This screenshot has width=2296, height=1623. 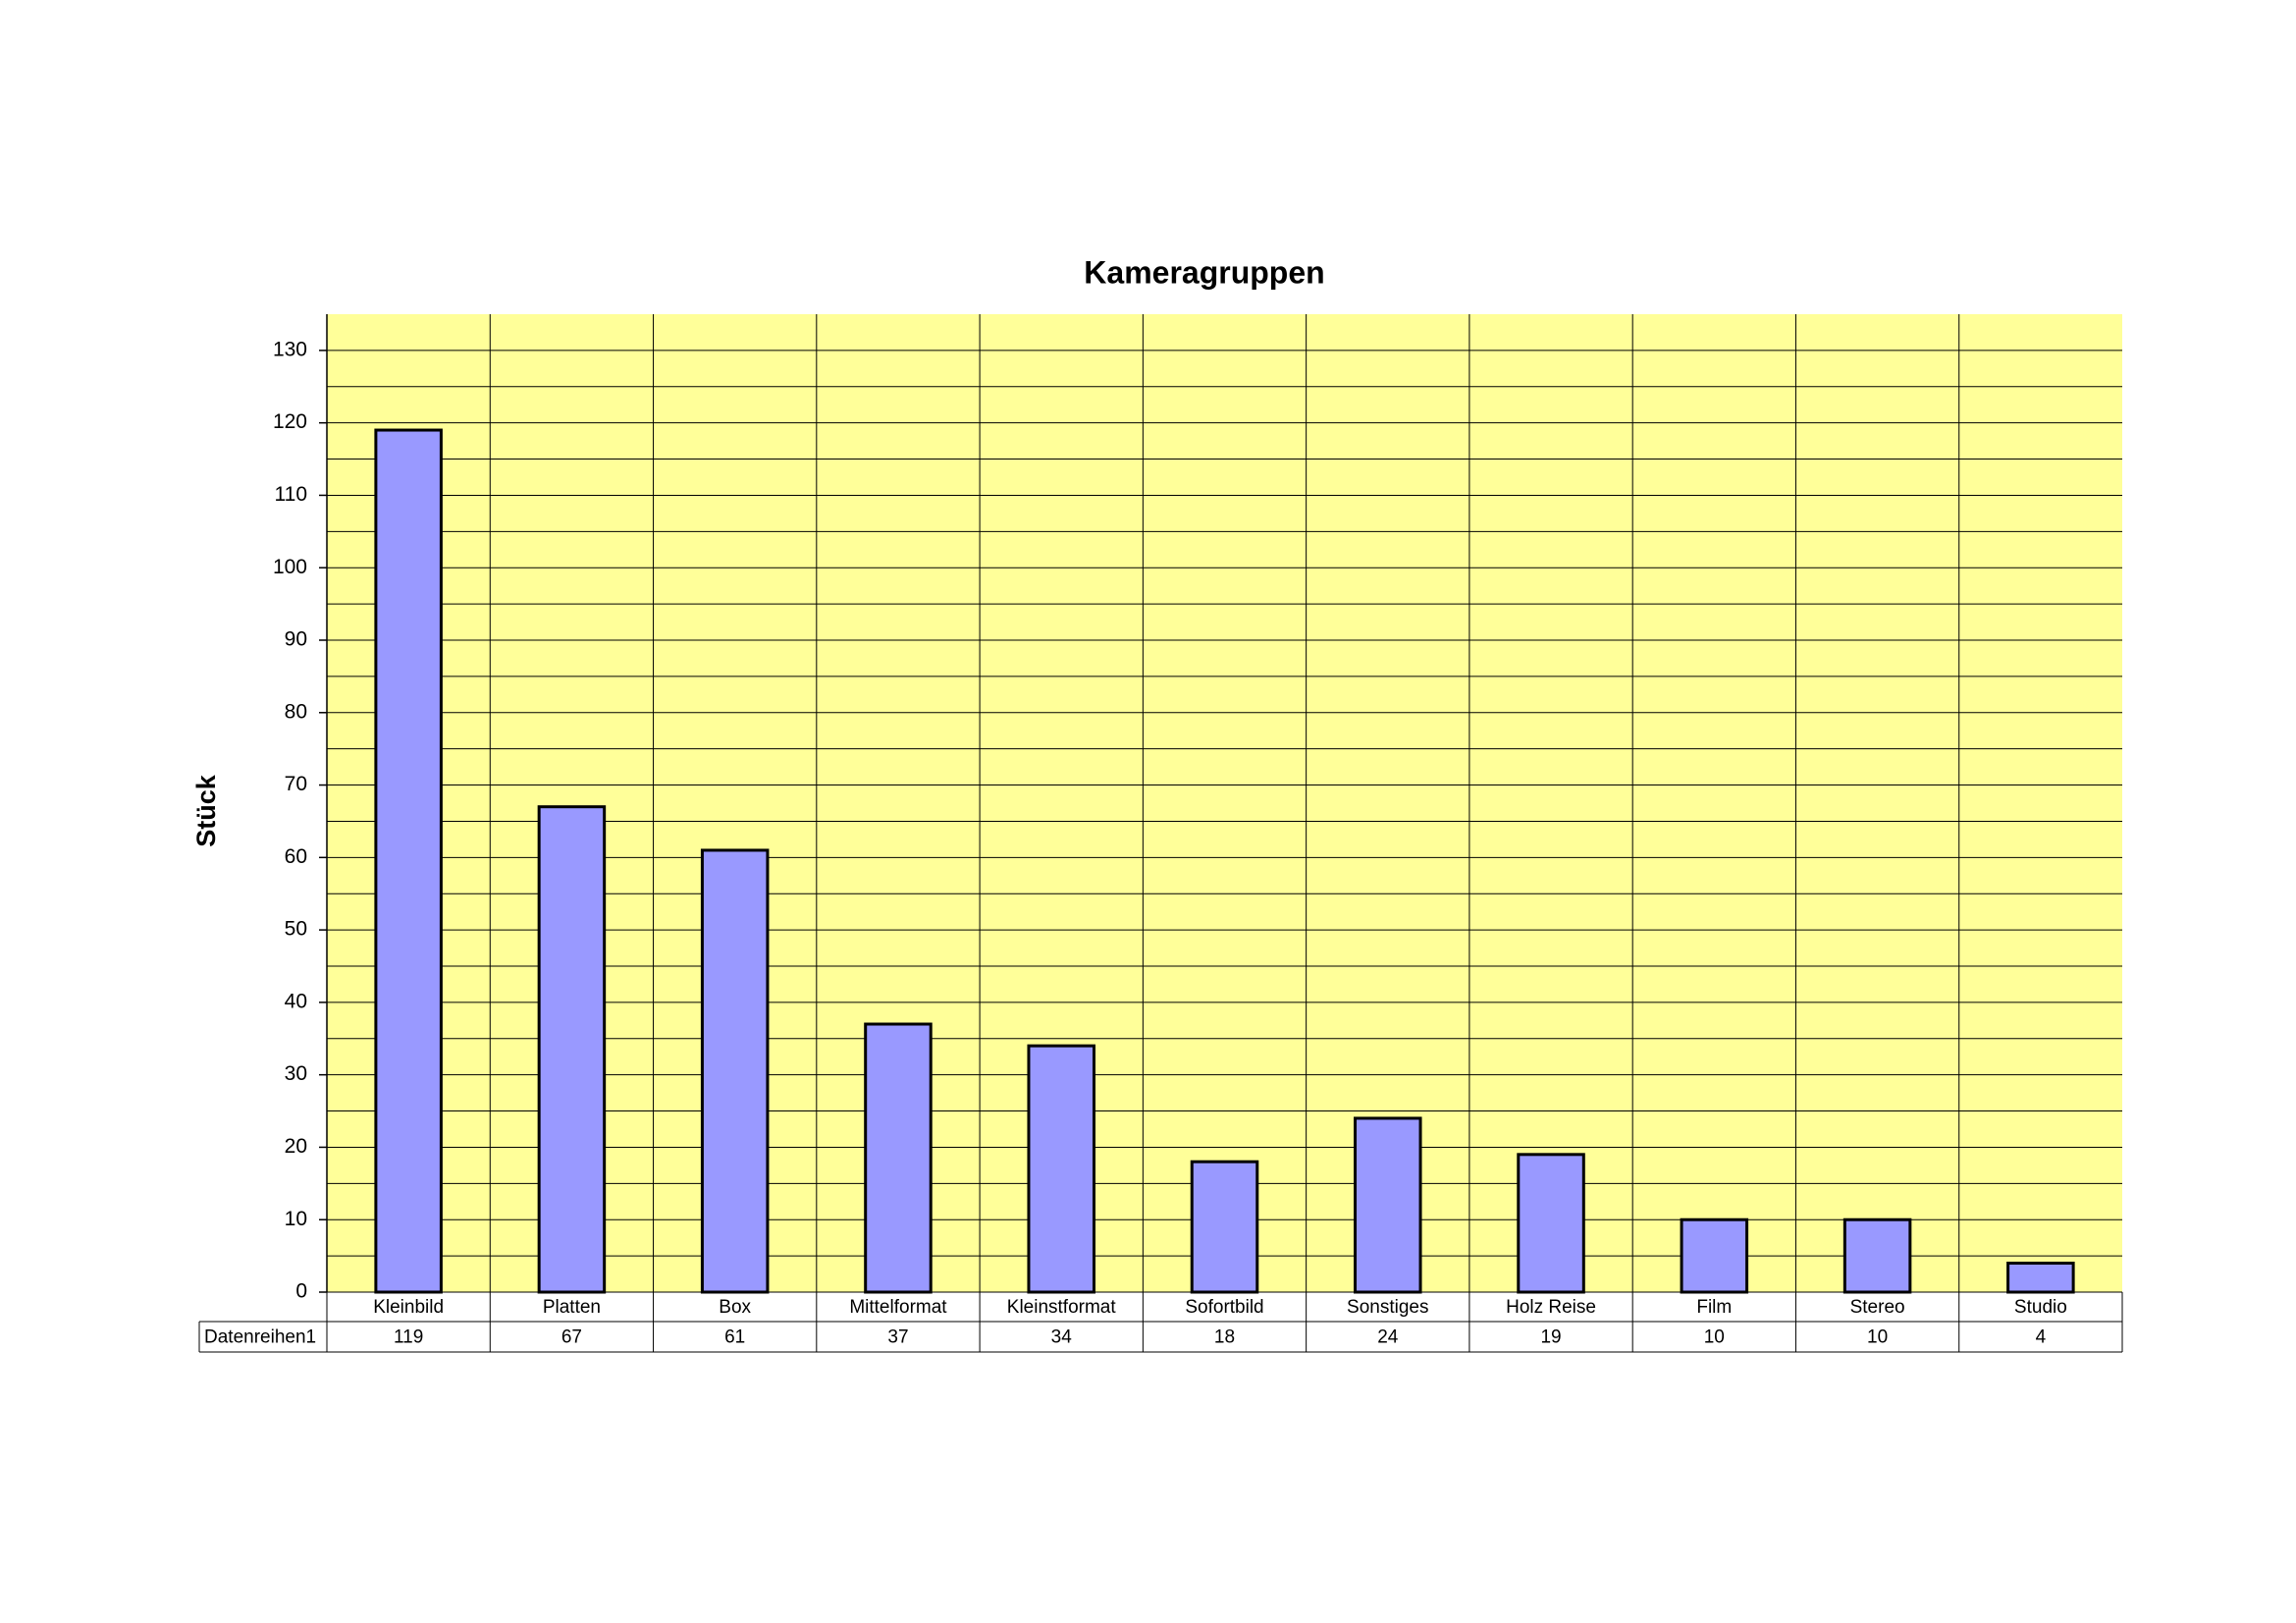 I want to click on y-tick-label: 120, so click(x=290, y=422).